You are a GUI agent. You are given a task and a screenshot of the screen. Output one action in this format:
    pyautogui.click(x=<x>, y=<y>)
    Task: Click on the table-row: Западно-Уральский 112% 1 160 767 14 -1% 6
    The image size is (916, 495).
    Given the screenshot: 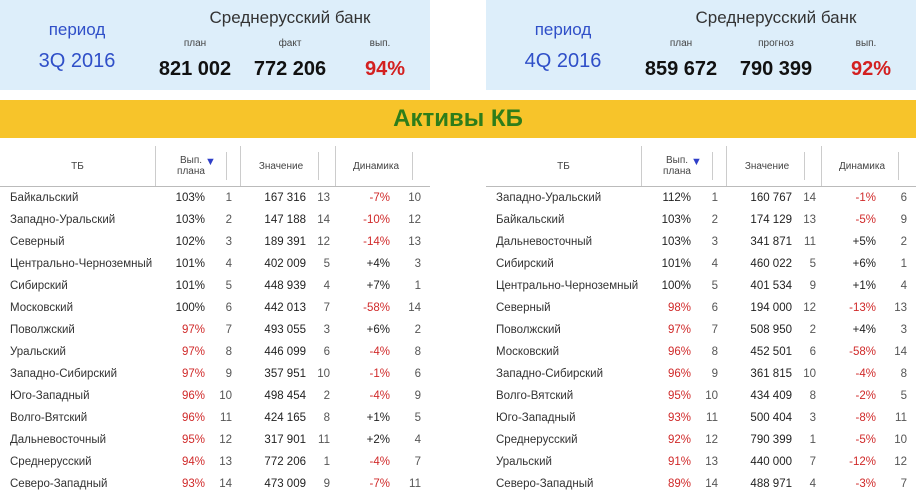 What is the action you would take?
    pyautogui.click(x=701, y=198)
    